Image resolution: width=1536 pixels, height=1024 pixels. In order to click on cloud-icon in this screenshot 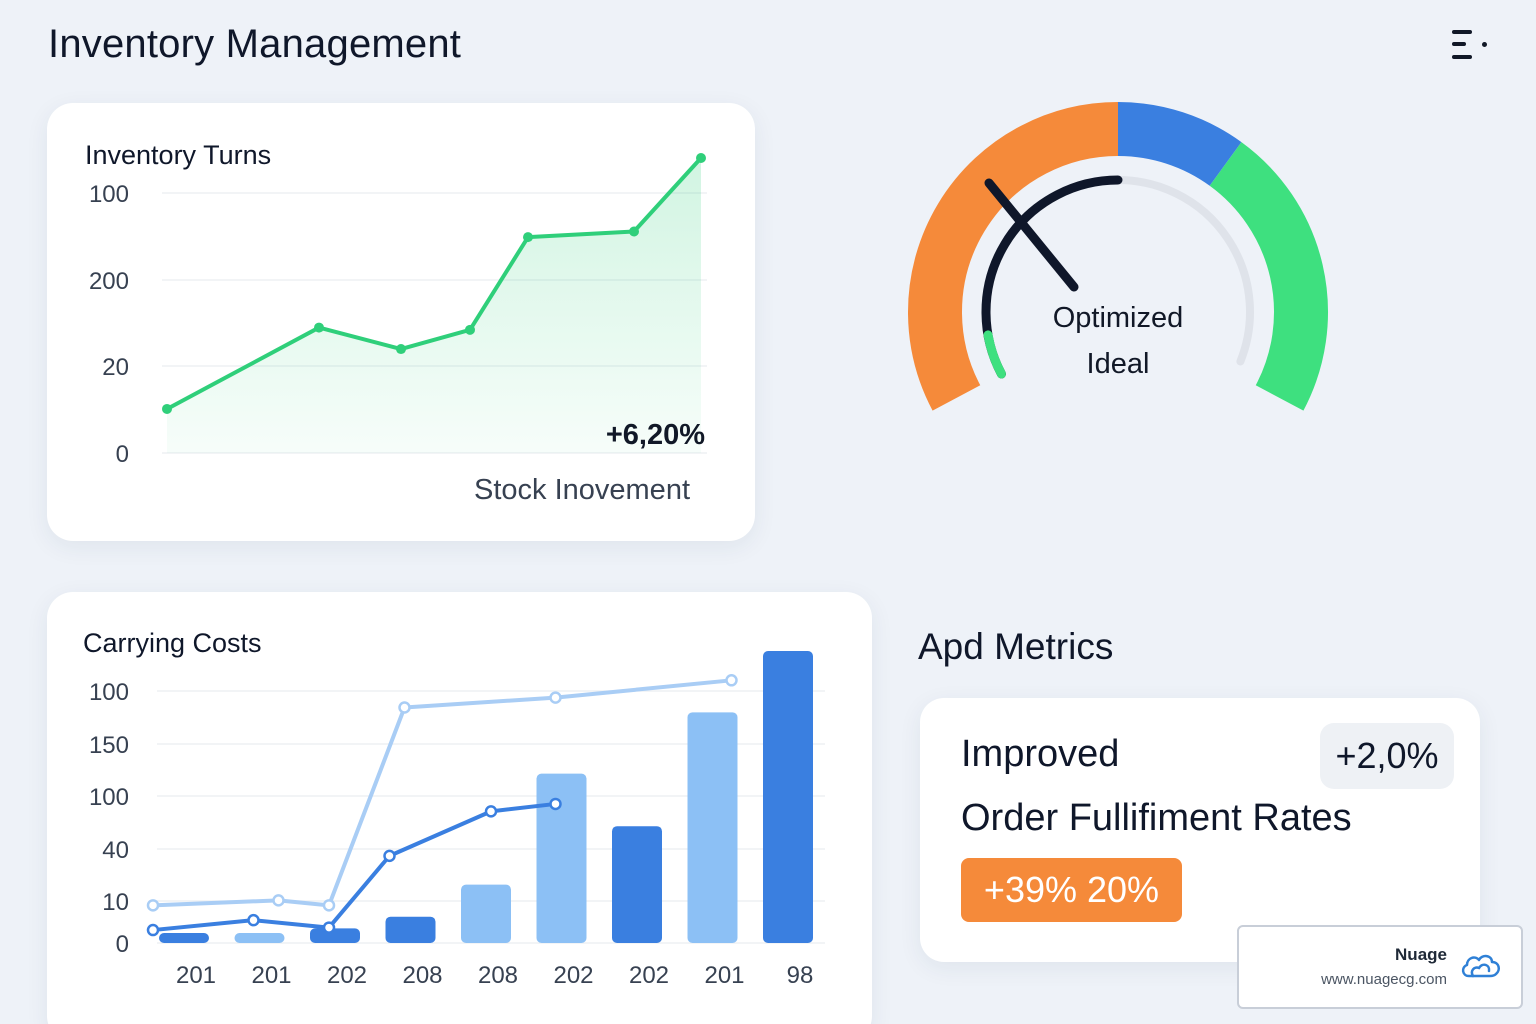, I will do `click(1481, 966)`.